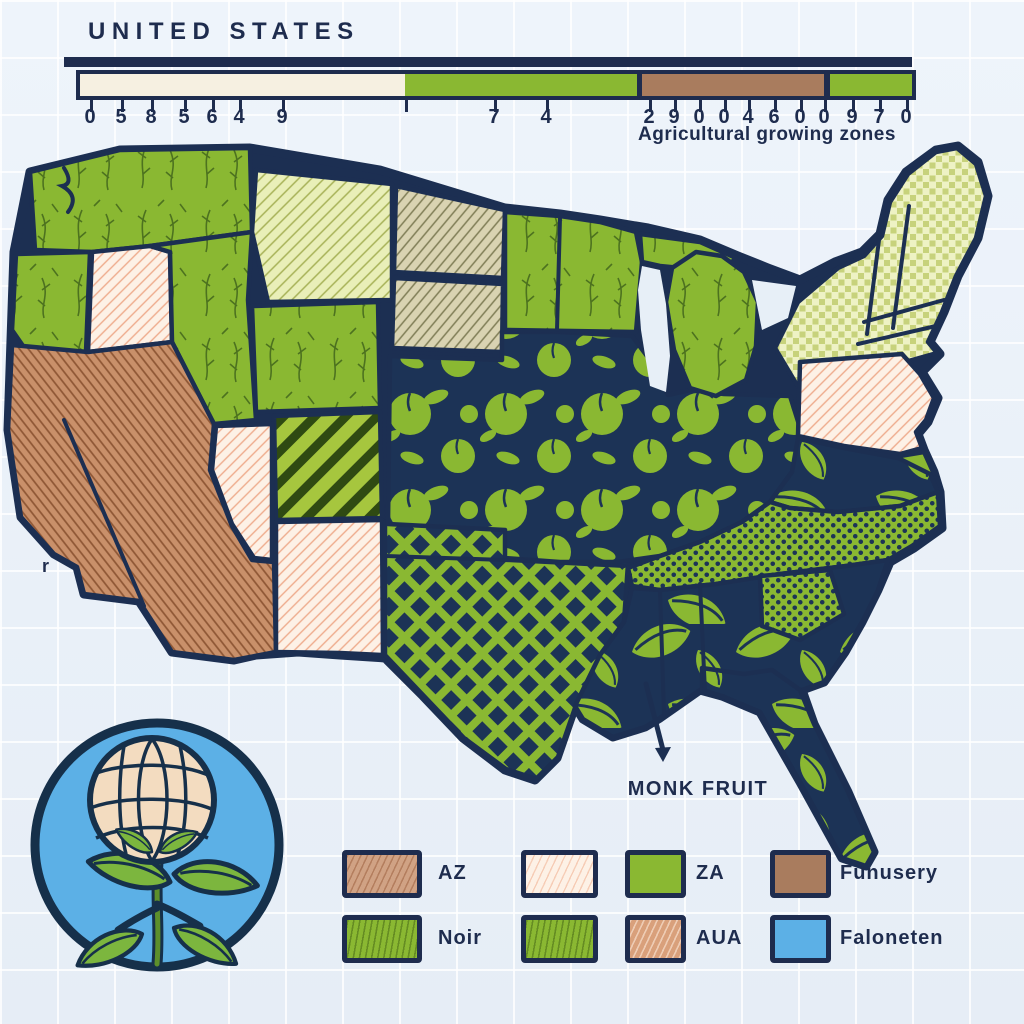 This screenshot has height=1024, width=1024. What do you see at coordinates (507, 650) in the screenshot?
I see `region-texas-oklahoma` at bounding box center [507, 650].